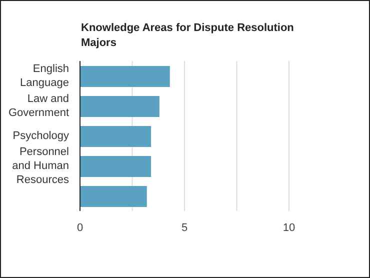 The width and height of the screenshot is (370, 278). Describe the element at coordinates (188, 36) in the screenshot. I see `chart-title: Knowledge Areas for Dispute Resolution Majors` at that location.